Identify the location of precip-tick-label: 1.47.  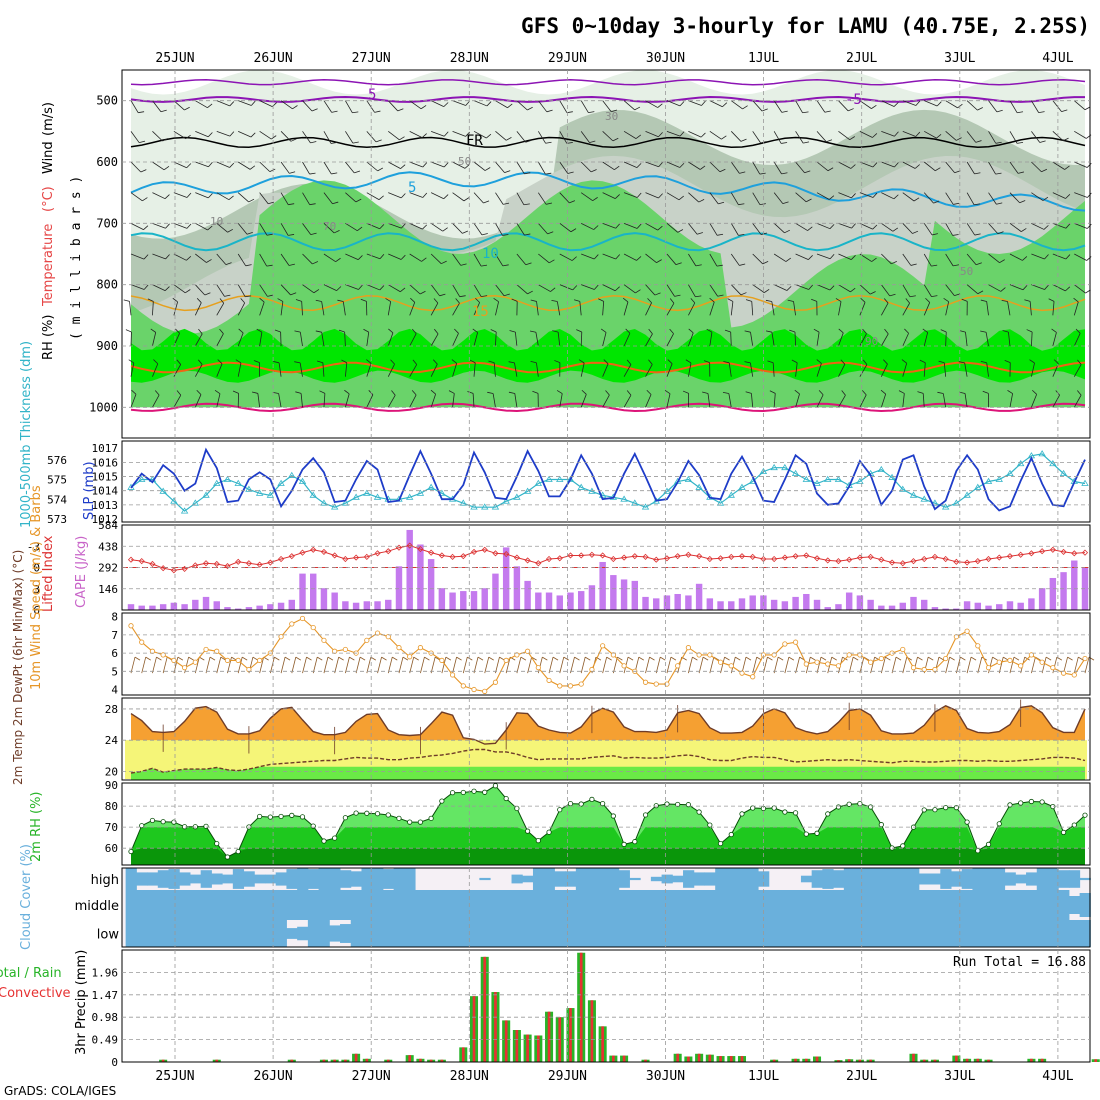
(105, 995).